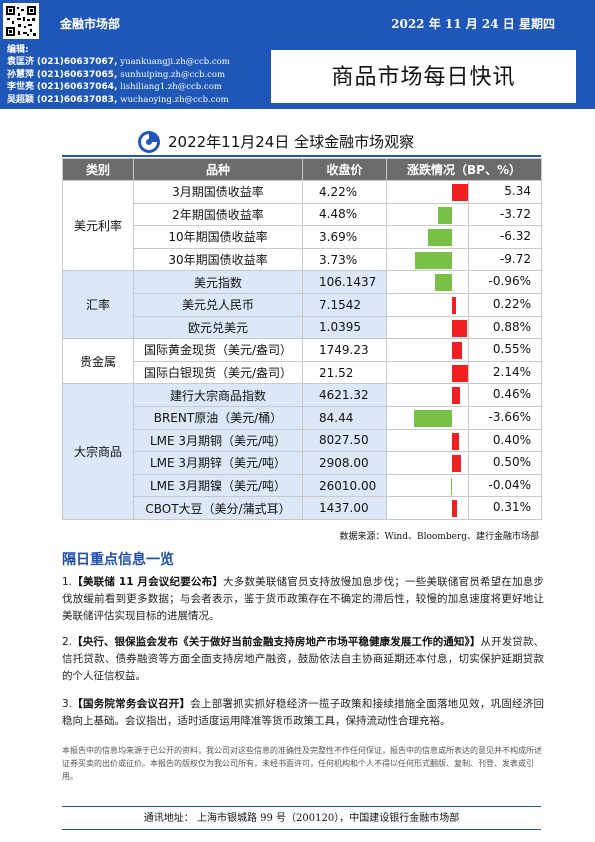 The image size is (595, 842). I want to click on close-value-cell: 4.22%, so click(344, 192).